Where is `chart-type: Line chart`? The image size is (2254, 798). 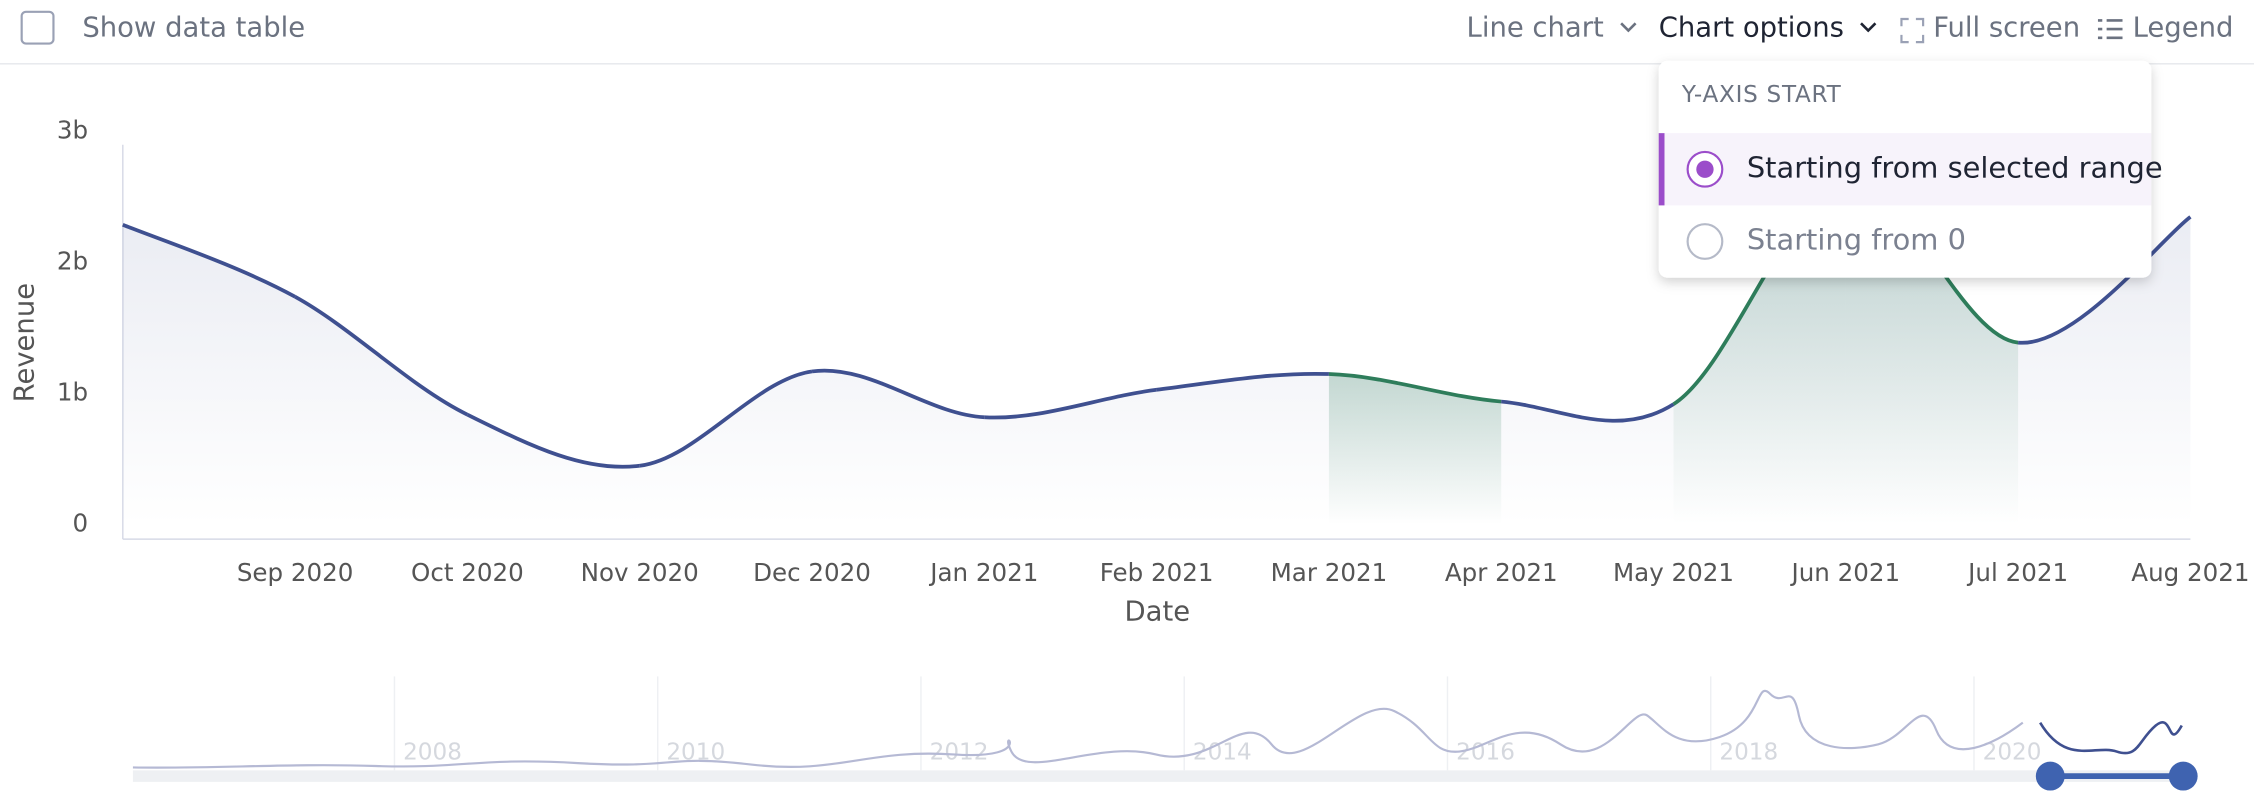 chart-type: Line chart is located at coordinates (1535, 28).